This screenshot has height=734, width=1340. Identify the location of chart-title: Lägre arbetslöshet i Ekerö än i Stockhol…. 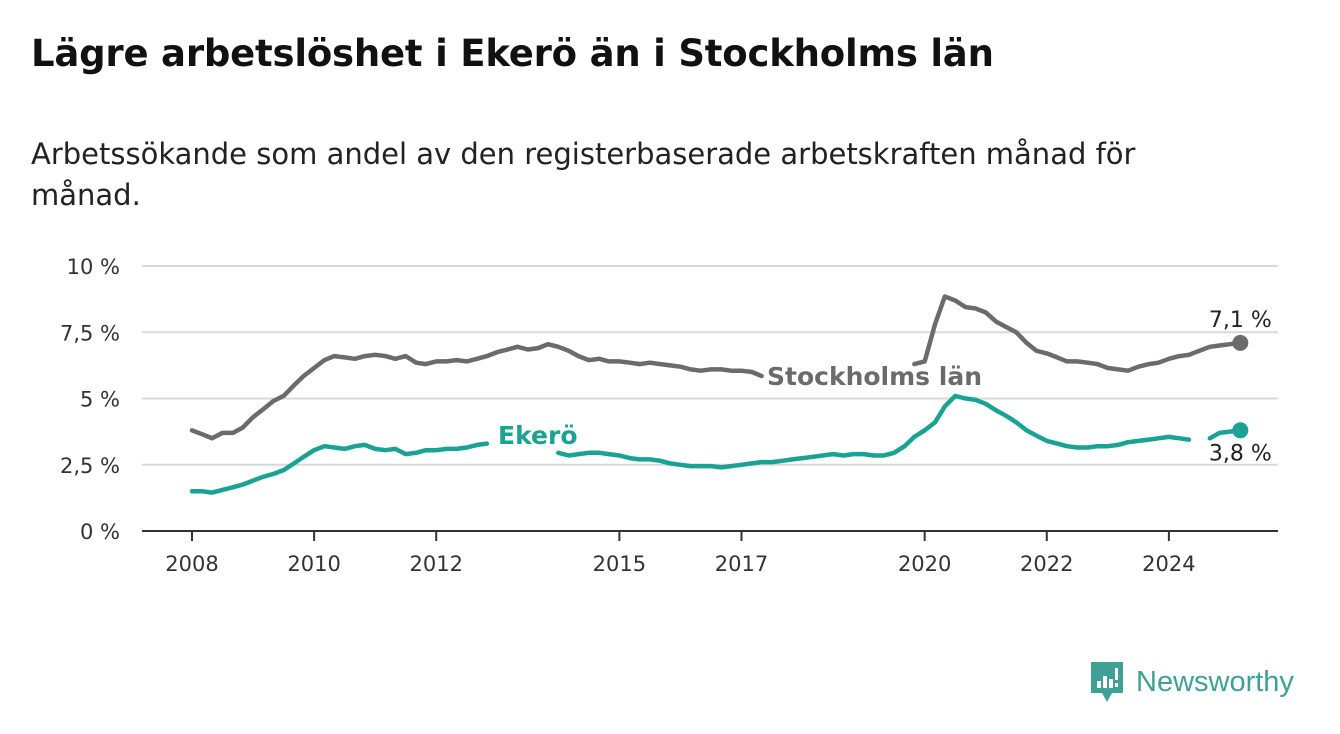
(512, 53).